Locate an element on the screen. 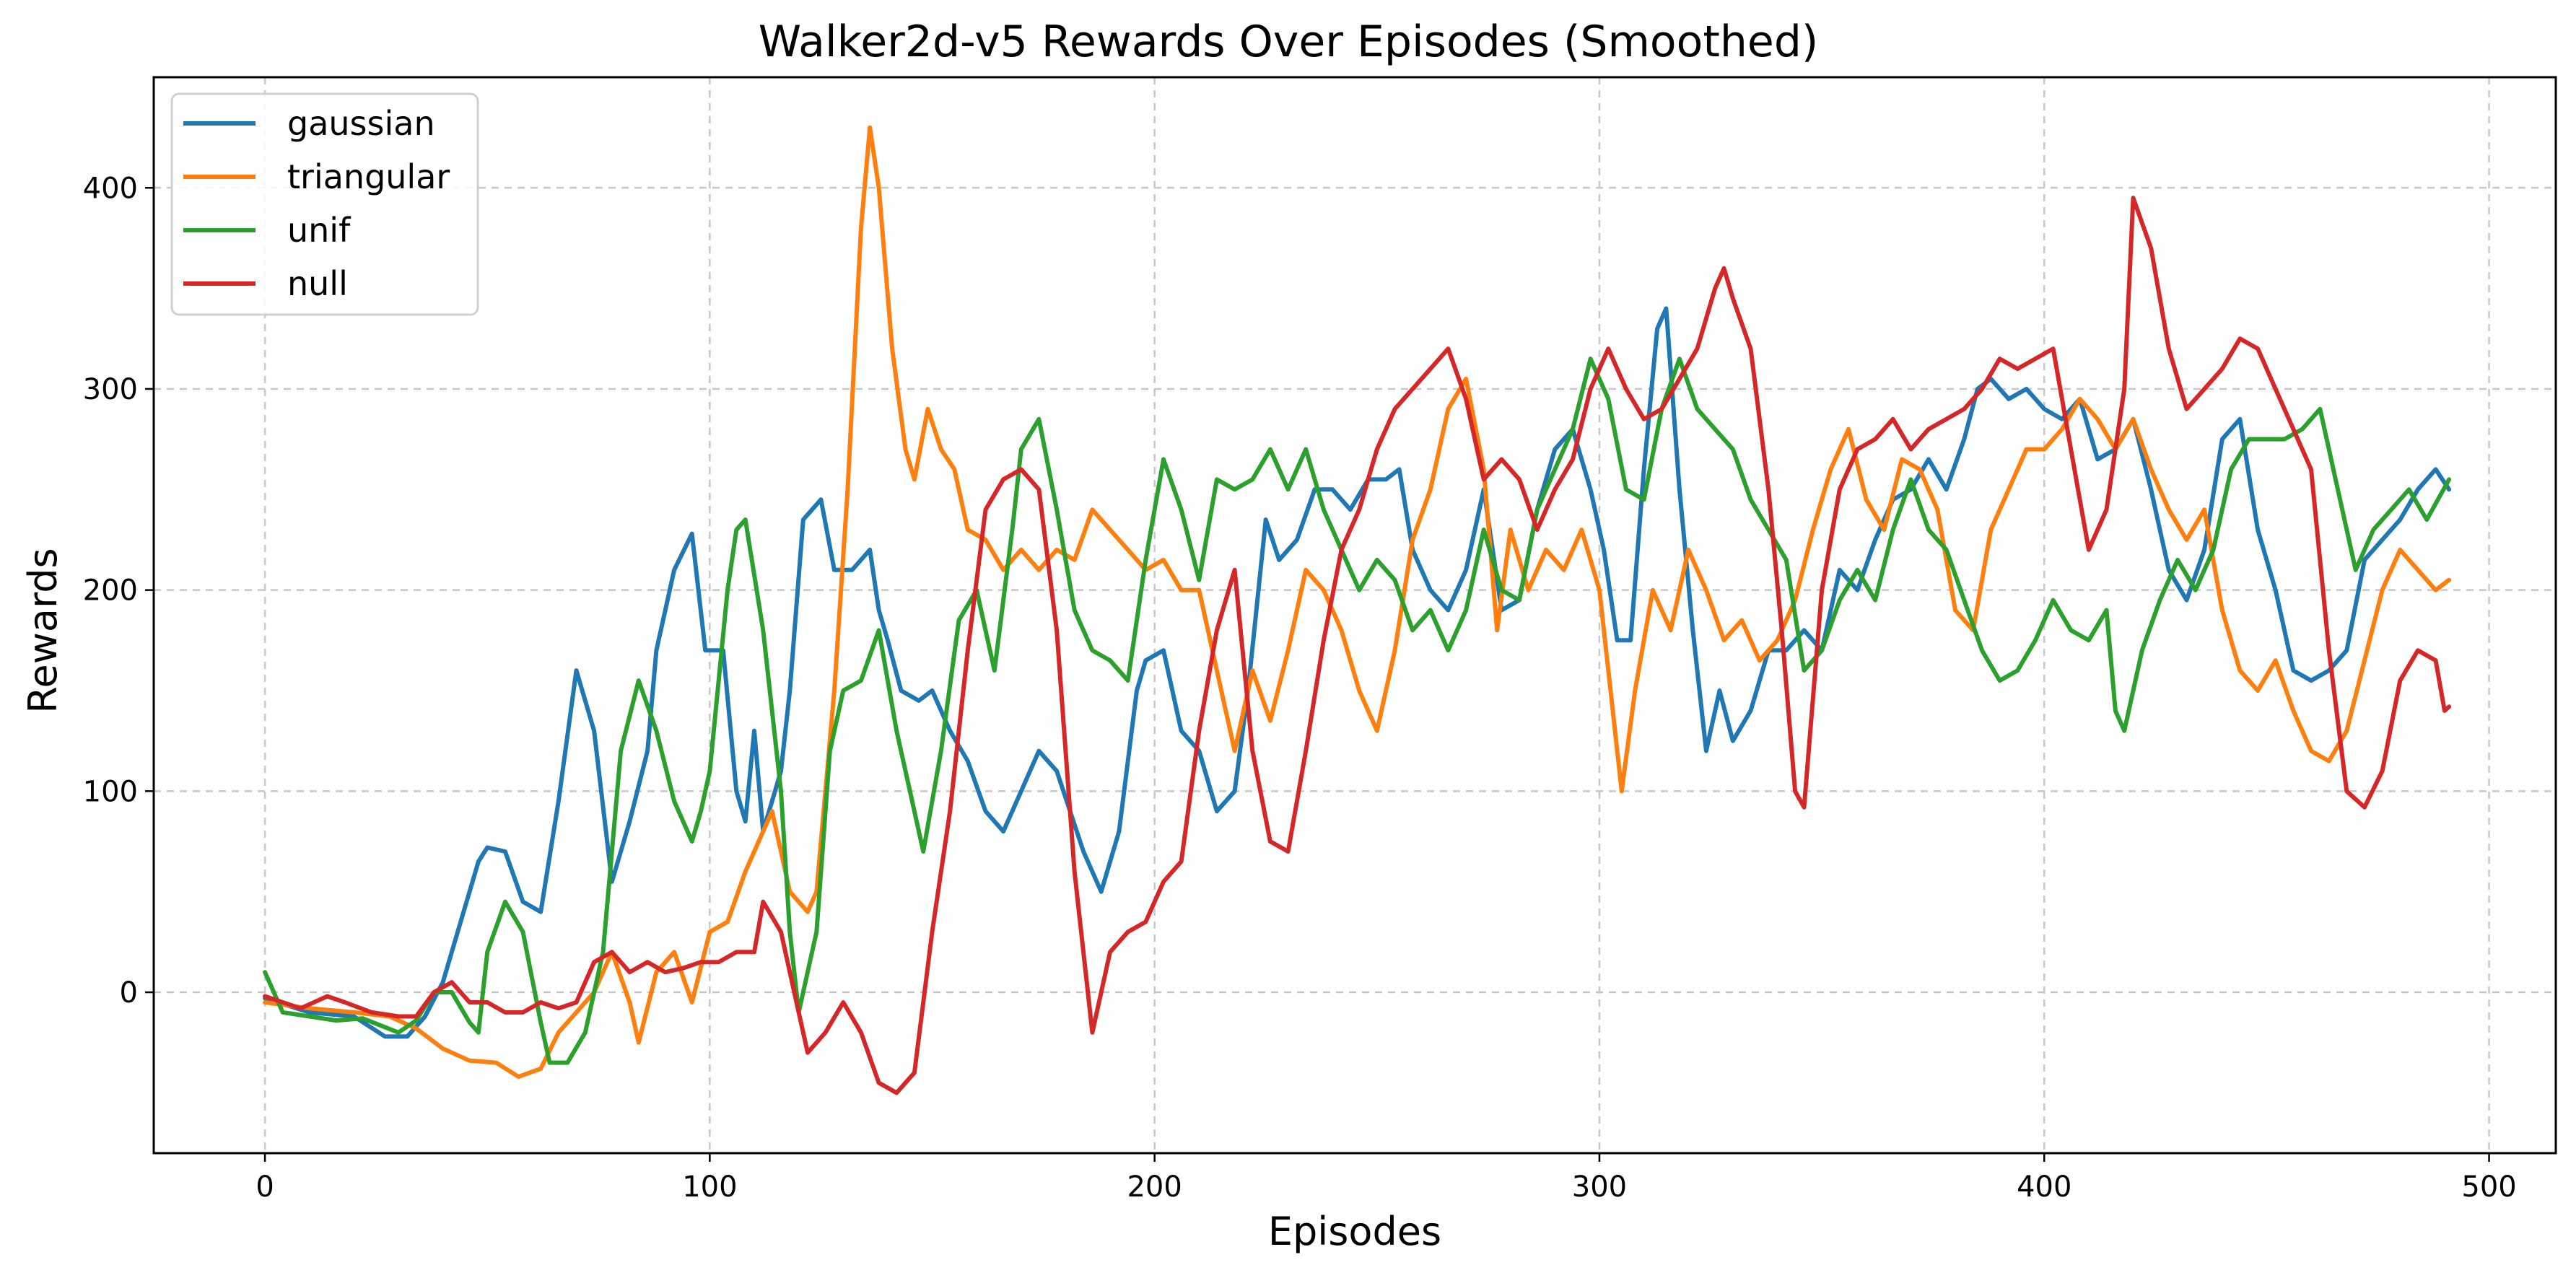 This screenshot has height=1278, width=2576. x-tick-label: 0 is located at coordinates (265, 1187).